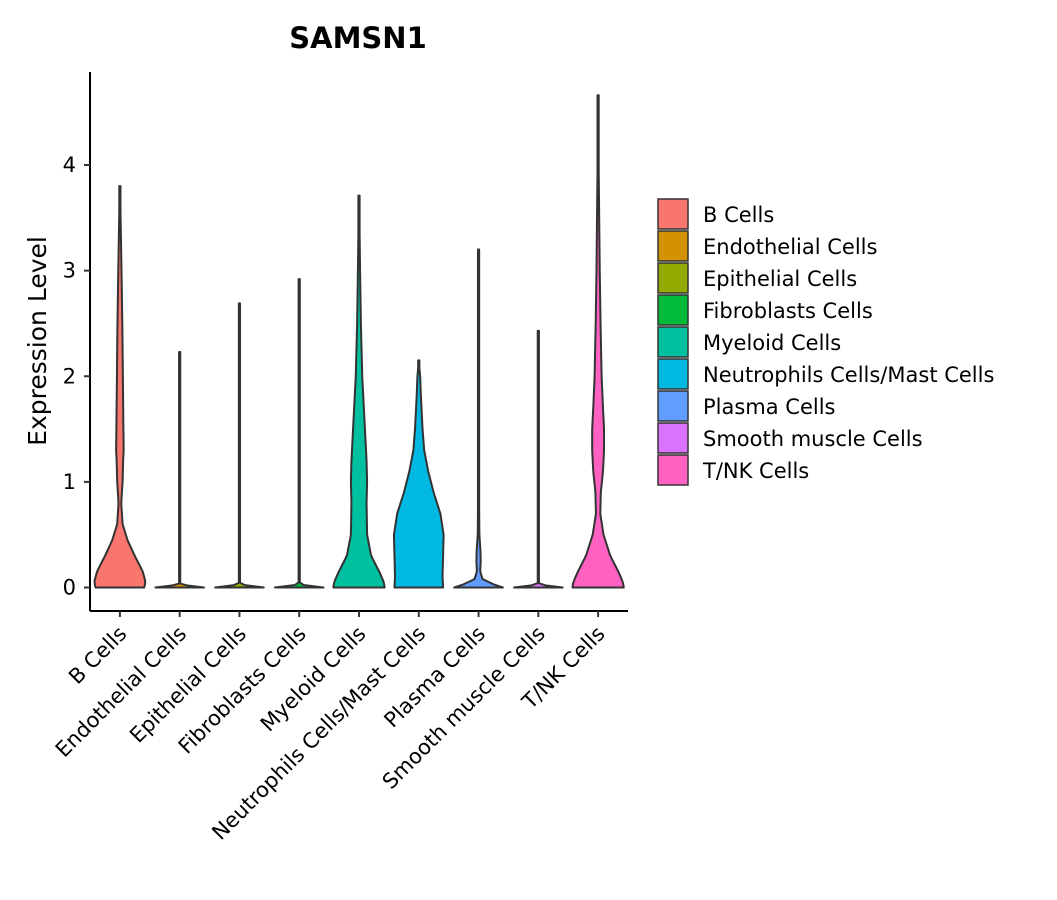  What do you see at coordinates (780, 279) in the screenshot?
I see `legend-label: Epithelial Cells` at bounding box center [780, 279].